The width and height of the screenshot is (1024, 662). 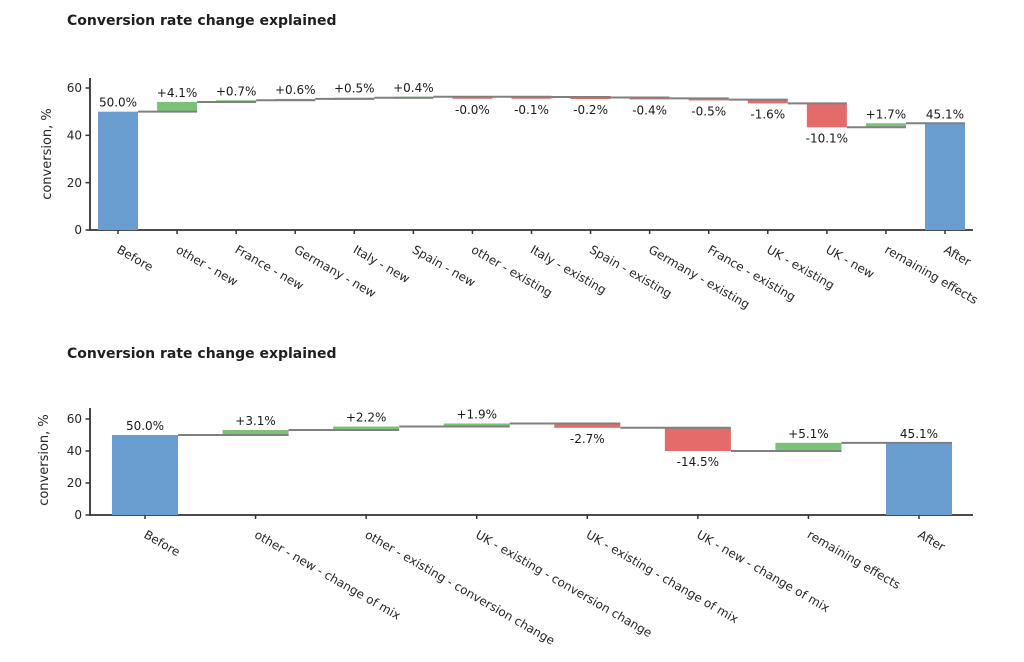 I want to click on x-tick-label: other - existing - conversion change, so click(x=460, y=587).